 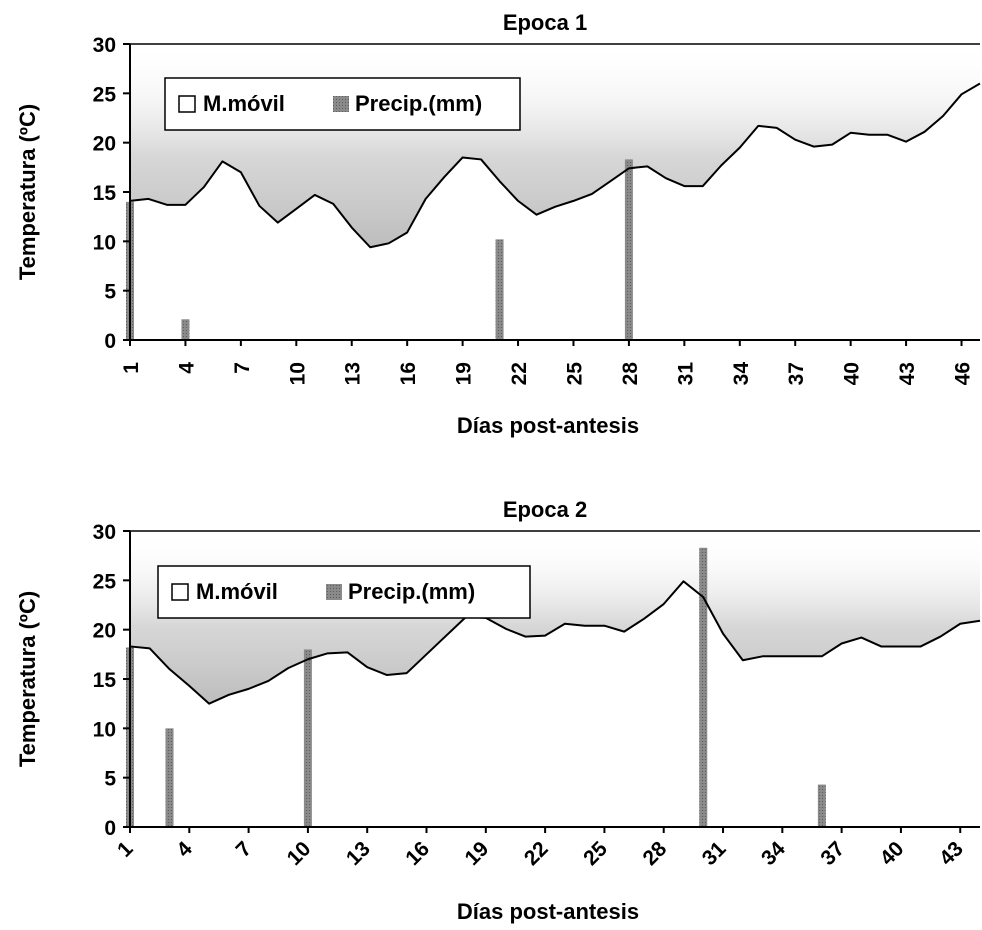 I want to click on temperature-line, so click(x=555, y=642).